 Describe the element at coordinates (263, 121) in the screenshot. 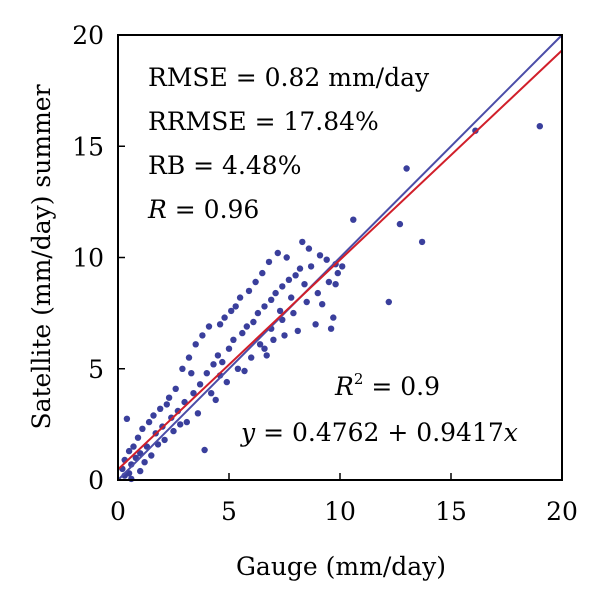

I see `stat-rrmse: RRMSE = 17.84%` at that location.